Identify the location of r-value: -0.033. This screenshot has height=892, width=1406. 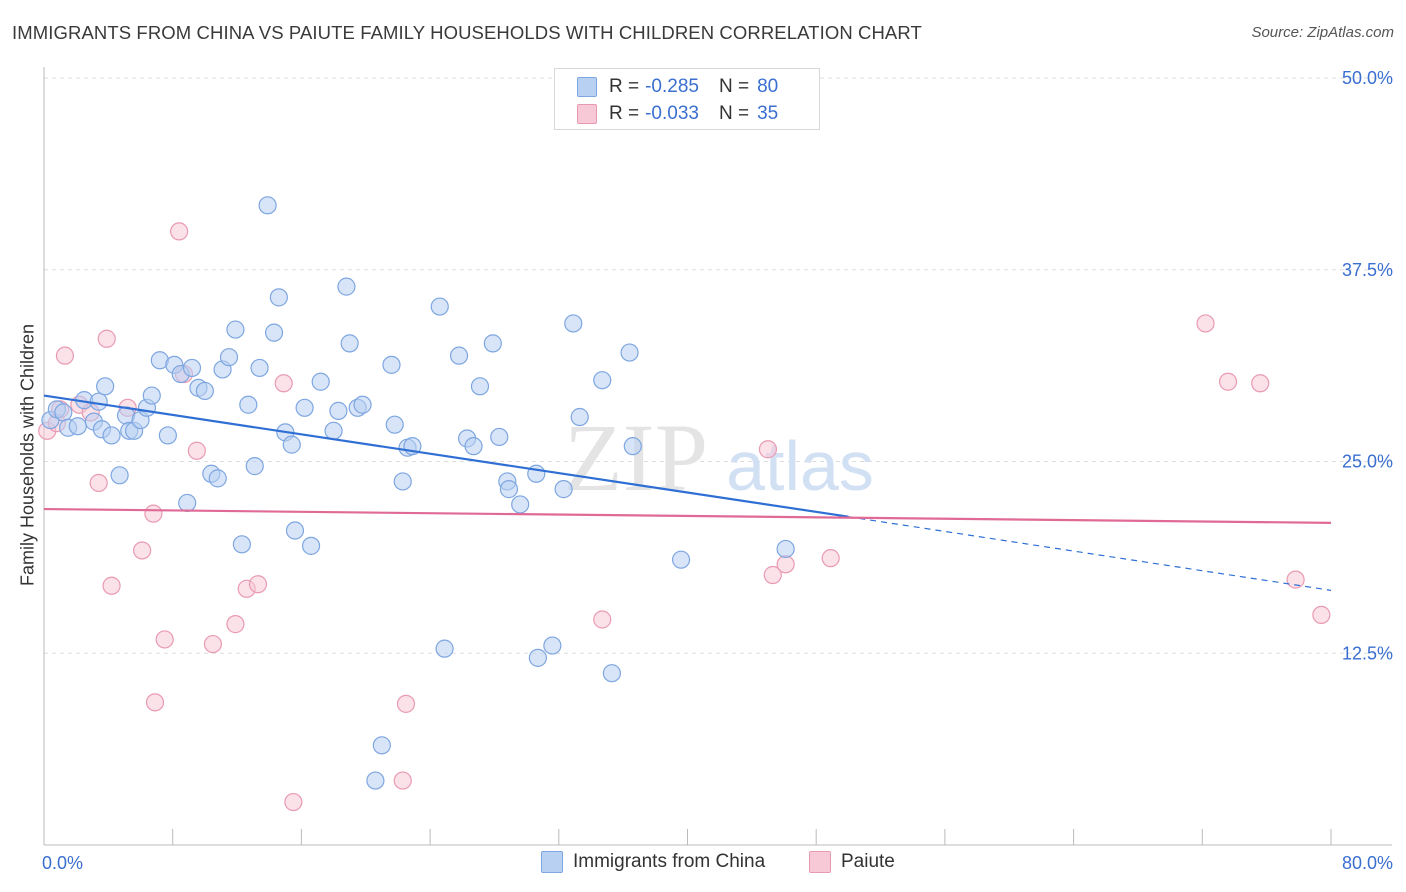
(672, 113).